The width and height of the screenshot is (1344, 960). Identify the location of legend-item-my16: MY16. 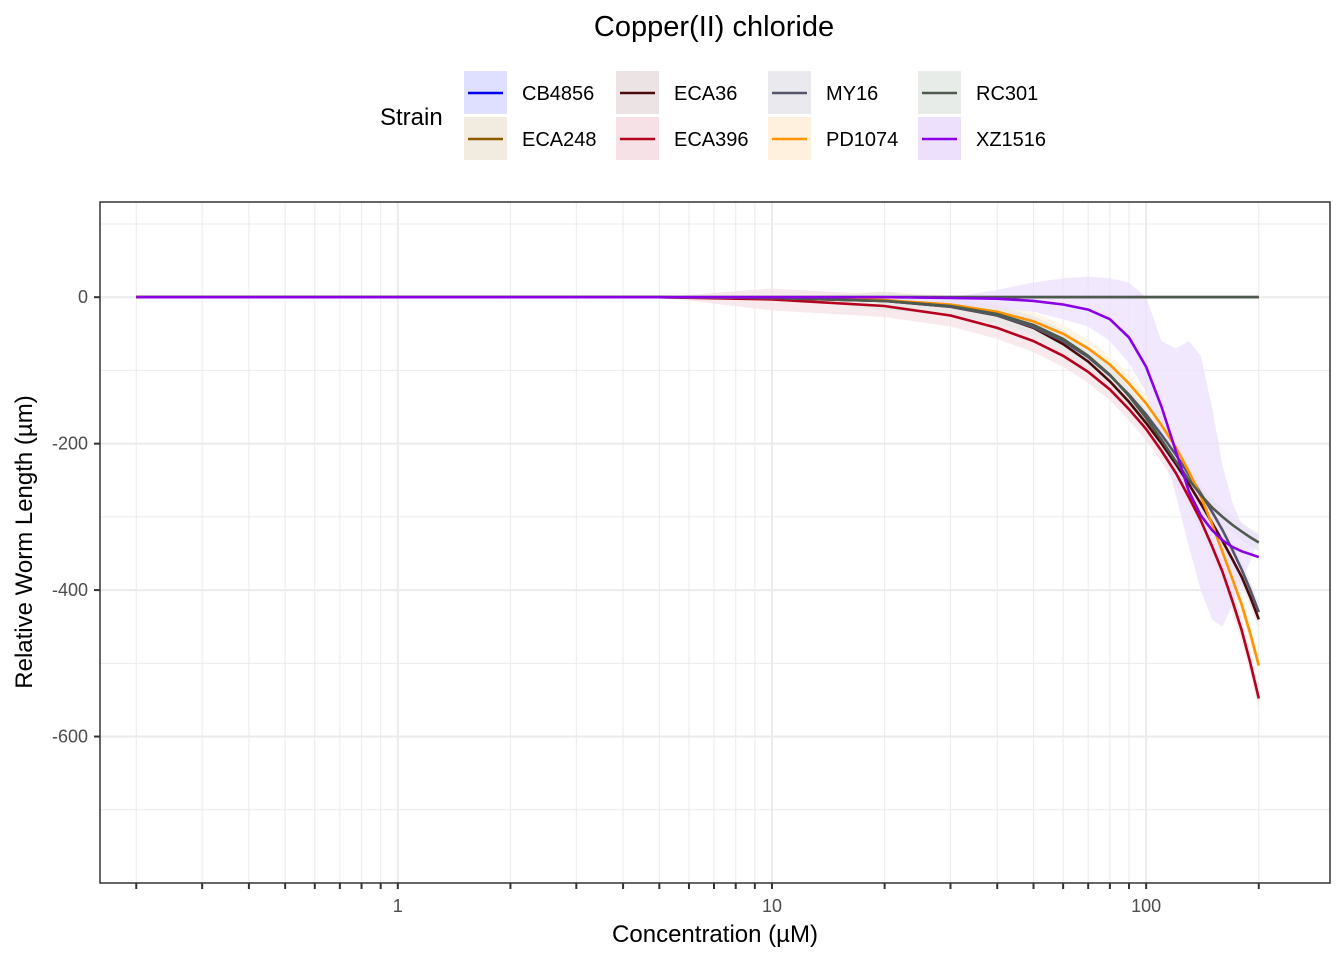
(823, 92).